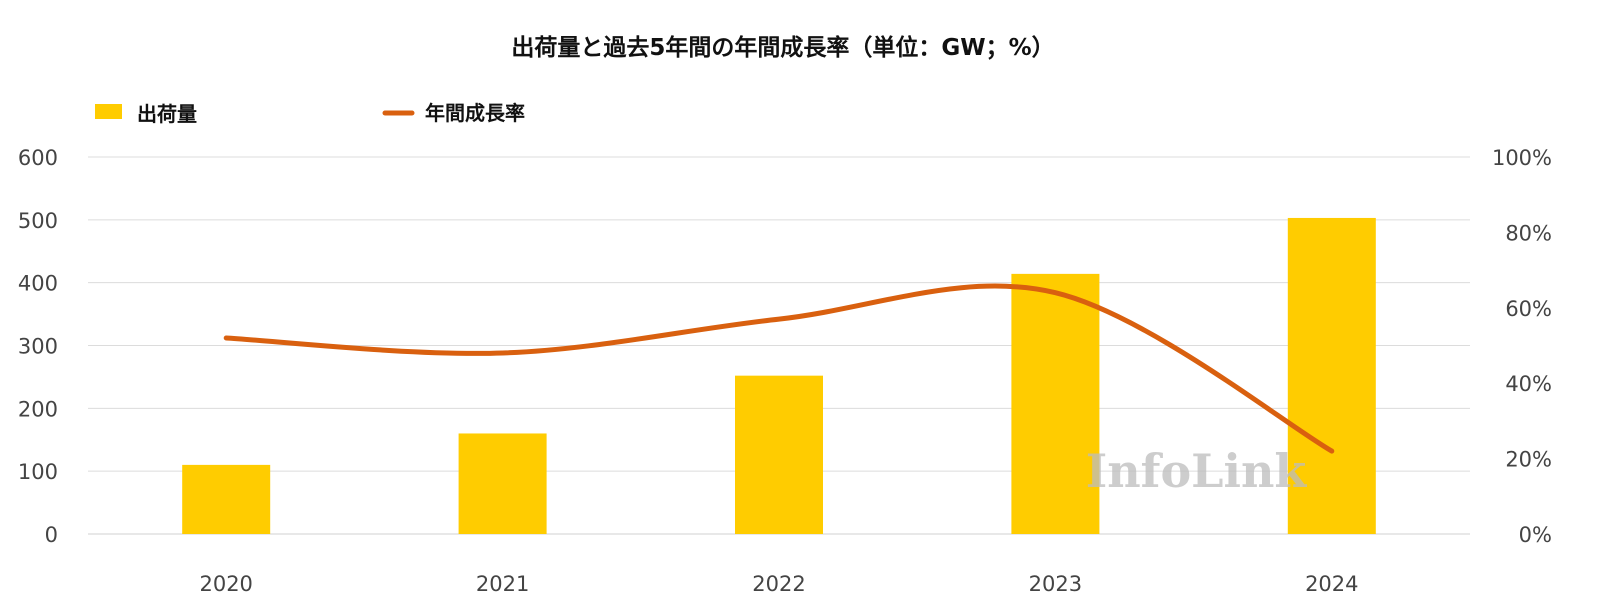  What do you see at coordinates (1528, 233) in the screenshot?
I see `y-right-tick-label: 80%` at bounding box center [1528, 233].